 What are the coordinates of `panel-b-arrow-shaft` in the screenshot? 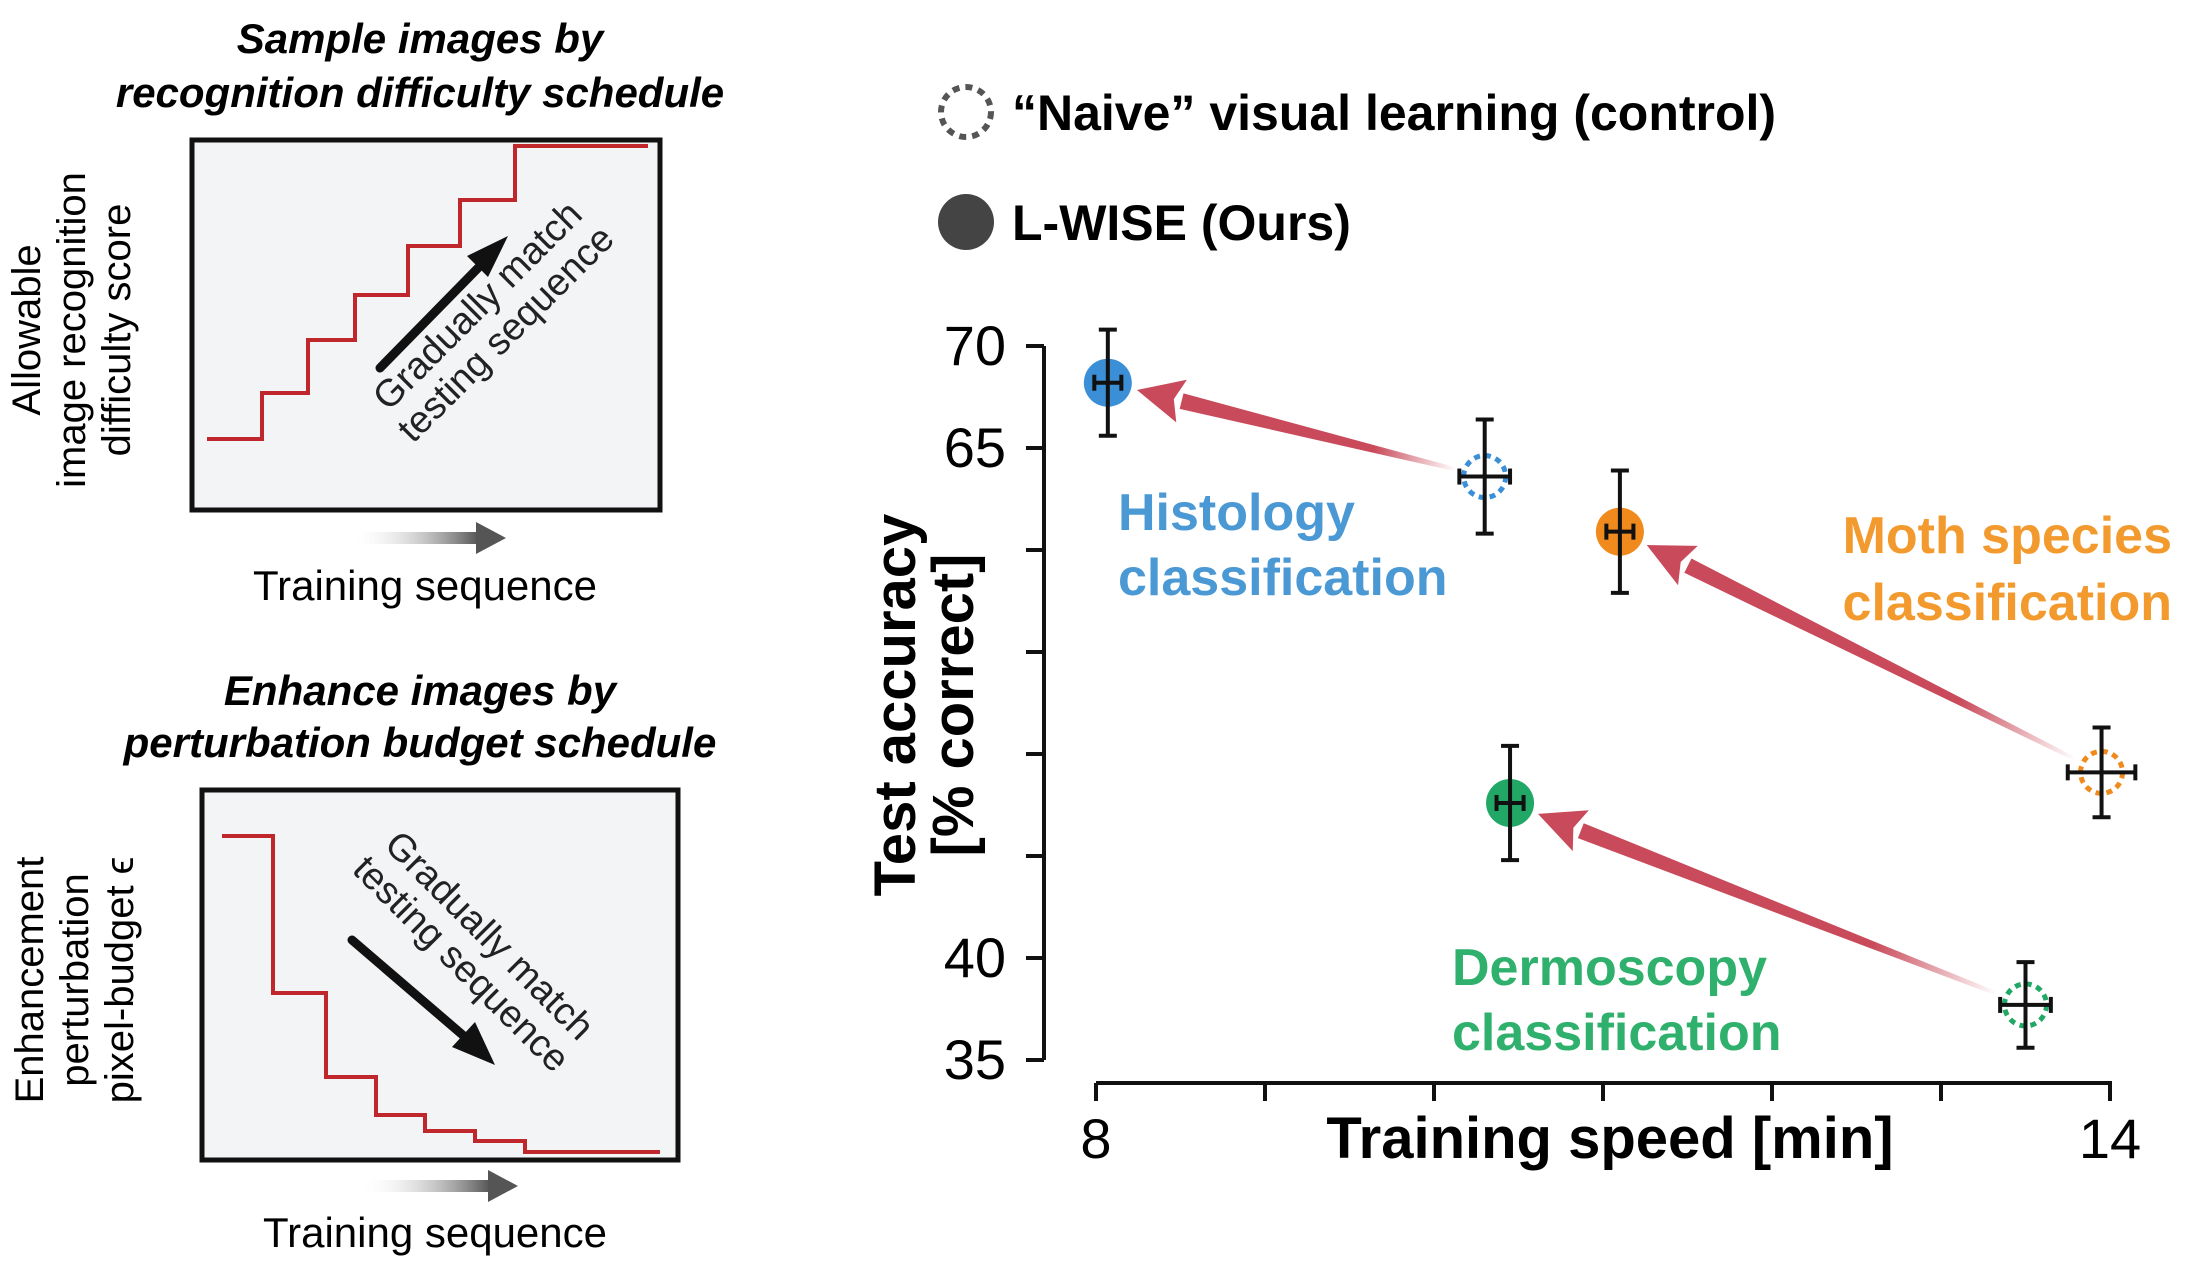 It's located at (408, 988).